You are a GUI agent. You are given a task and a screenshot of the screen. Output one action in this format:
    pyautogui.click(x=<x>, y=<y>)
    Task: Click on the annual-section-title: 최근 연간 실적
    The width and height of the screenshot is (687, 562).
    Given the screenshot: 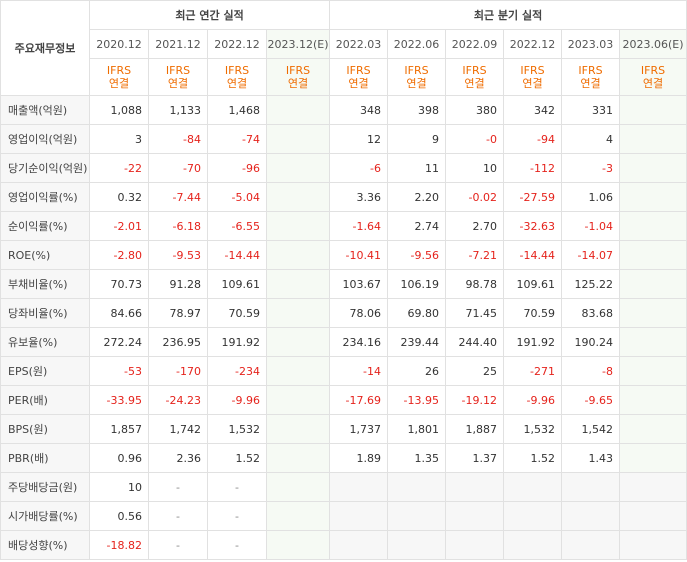 What is the action you would take?
    pyautogui.click(x=209, y=15)
    